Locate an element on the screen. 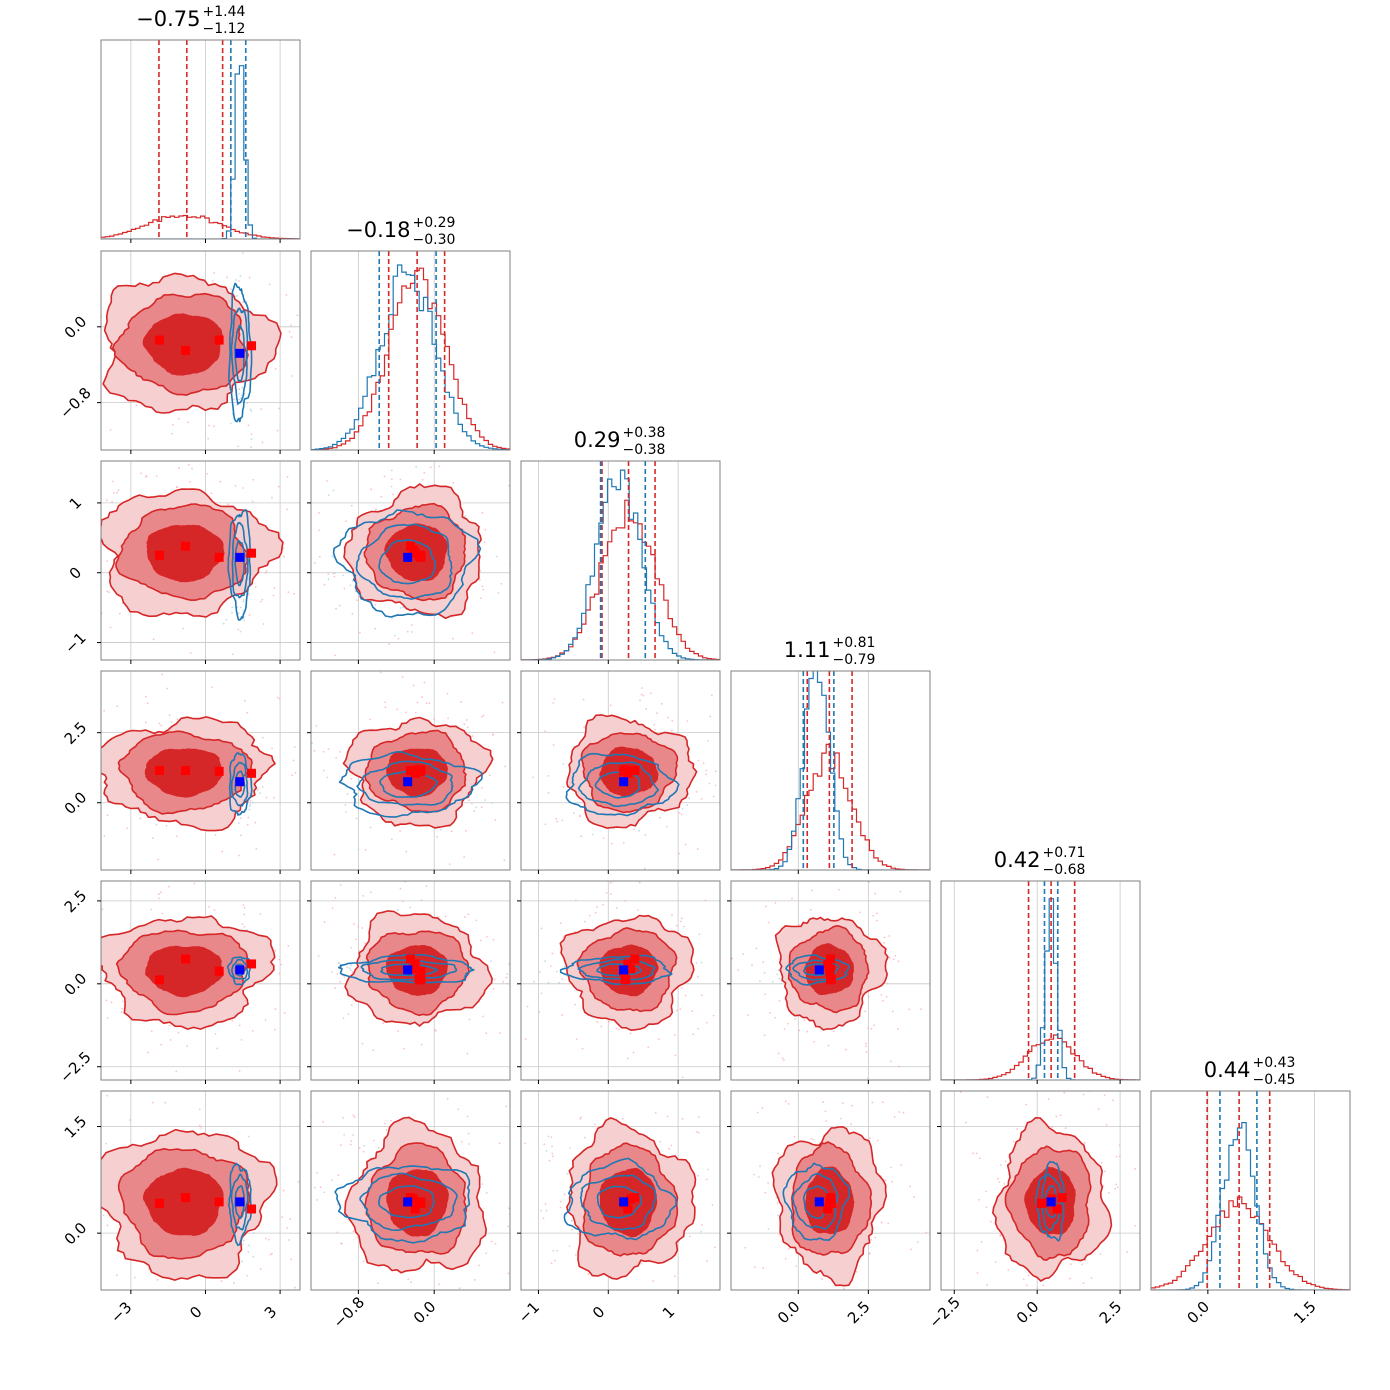  y-tick-label: 0.0 is located at coordinates (76, 1234).